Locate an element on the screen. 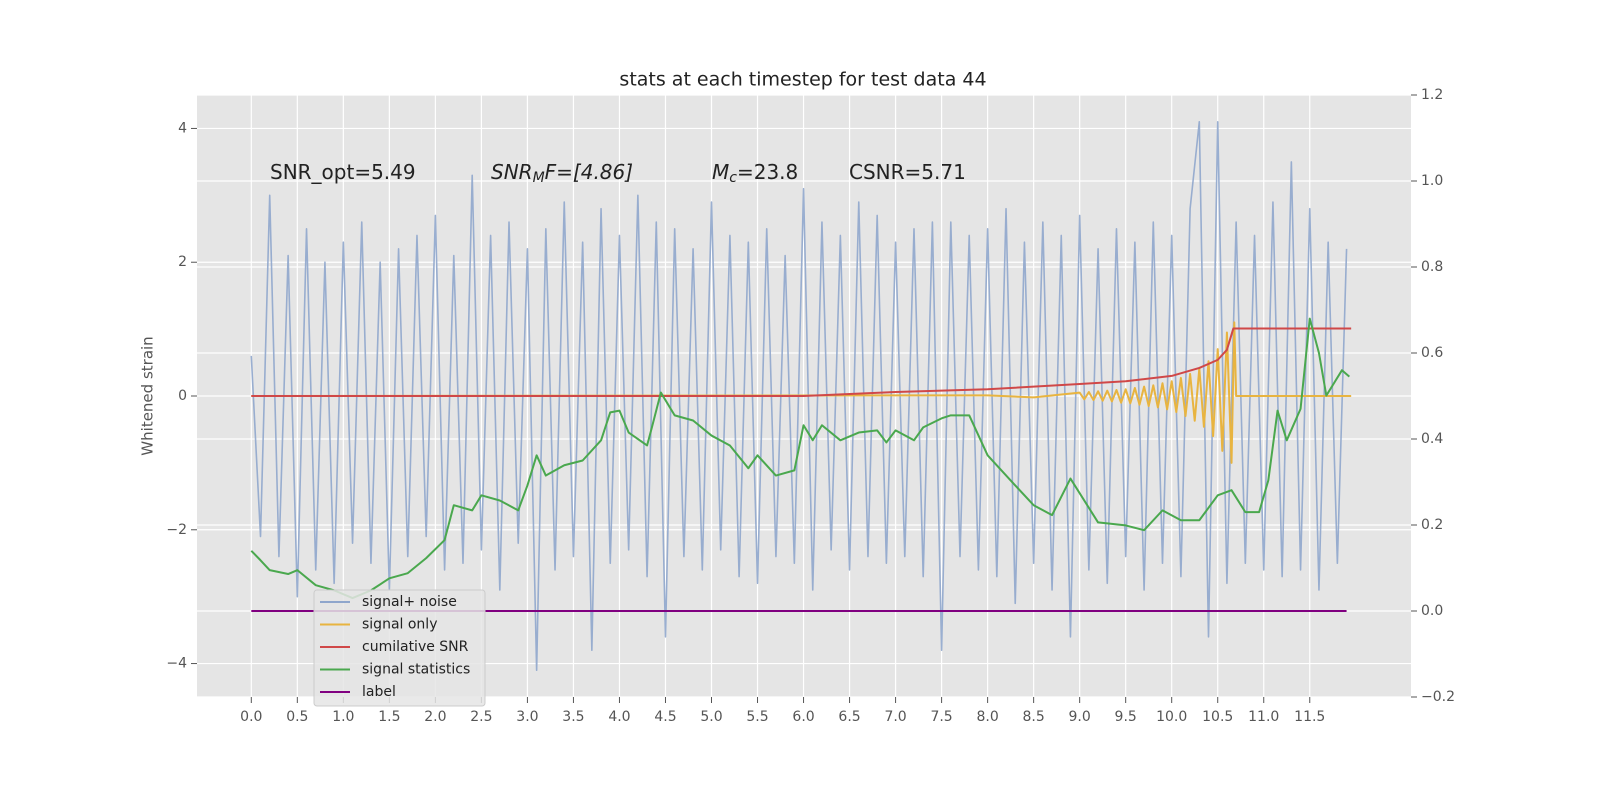 The image size is (1600, 804). annotation-sub: c is located at coordinates (733, 178).